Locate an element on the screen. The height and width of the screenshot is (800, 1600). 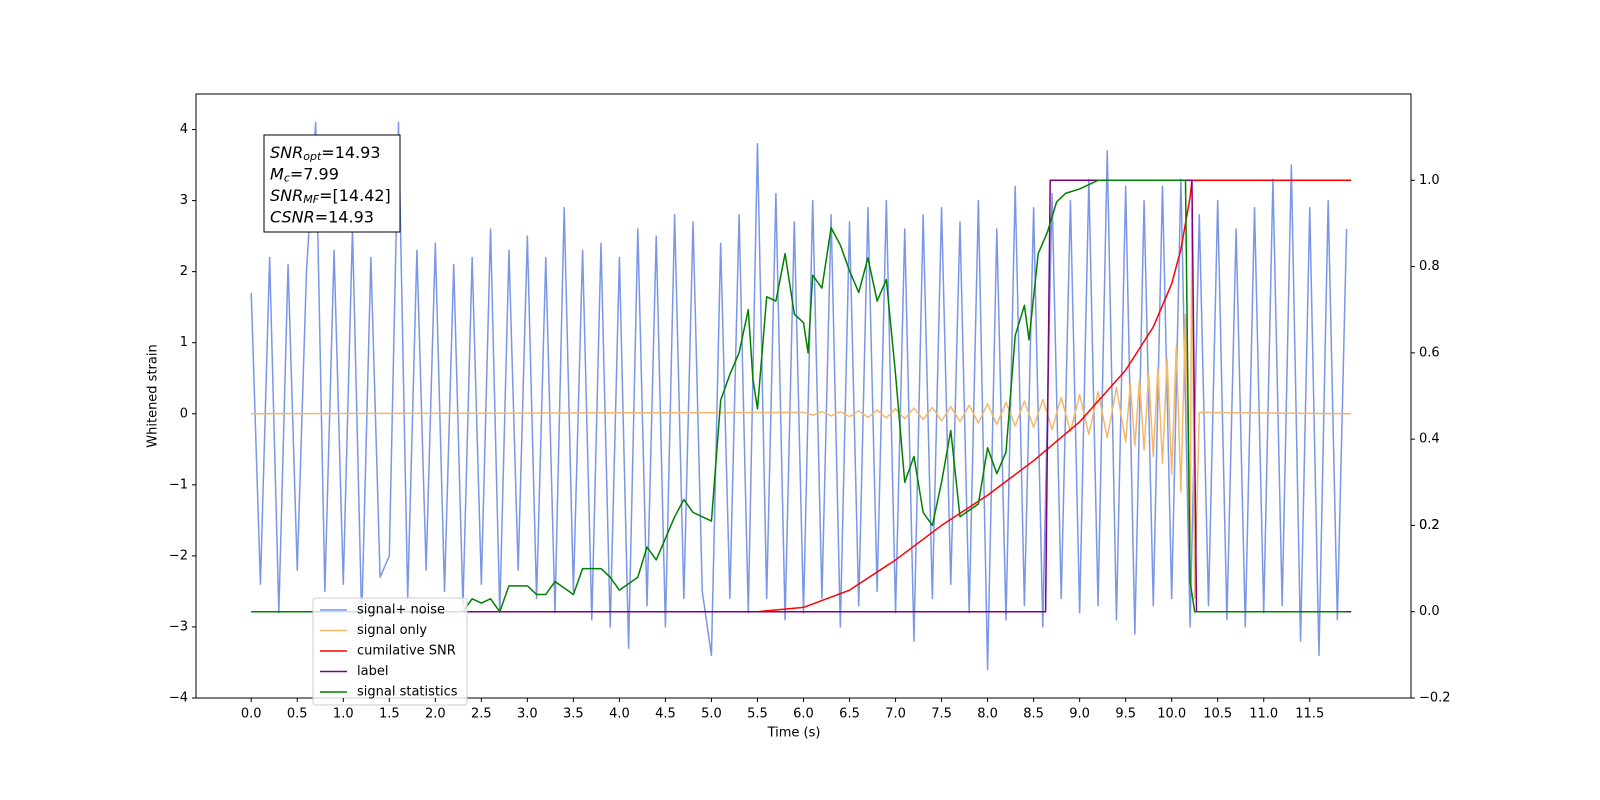
annotation-box is located at coordinates (332, 183).